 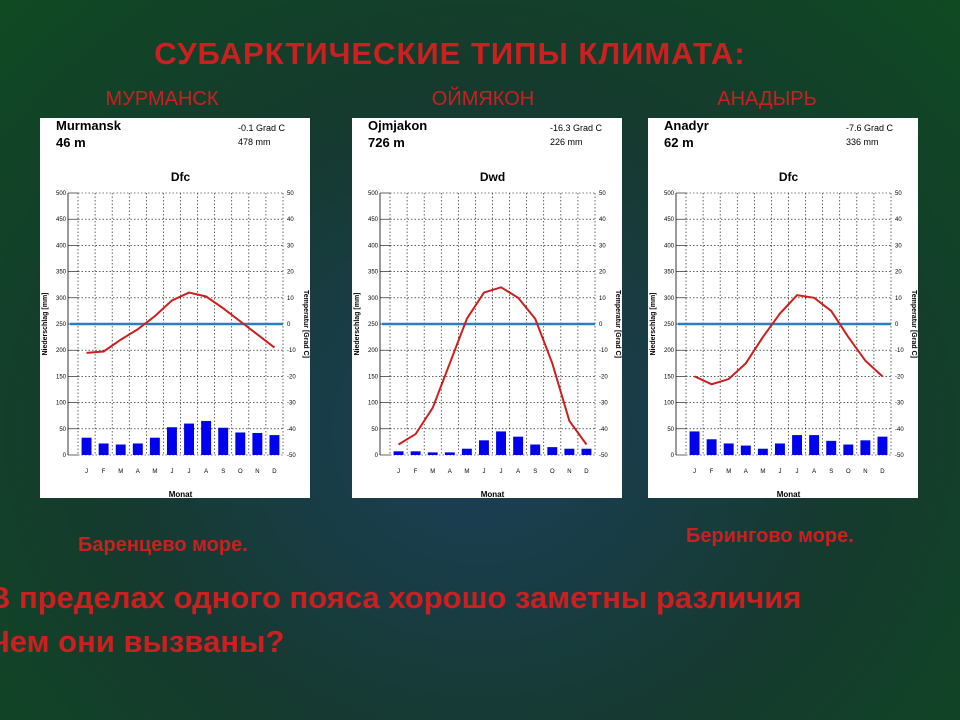 What do you see at coordinates (254, 142) in the screenshot?
I see `annual-precipitation: 478 mm` at bounding box center [254, 142].